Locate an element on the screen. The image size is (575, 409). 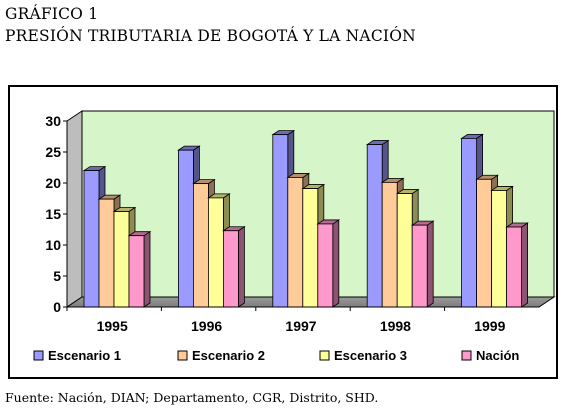
y-tick-label: 0 is located at coordinates (57, 307).